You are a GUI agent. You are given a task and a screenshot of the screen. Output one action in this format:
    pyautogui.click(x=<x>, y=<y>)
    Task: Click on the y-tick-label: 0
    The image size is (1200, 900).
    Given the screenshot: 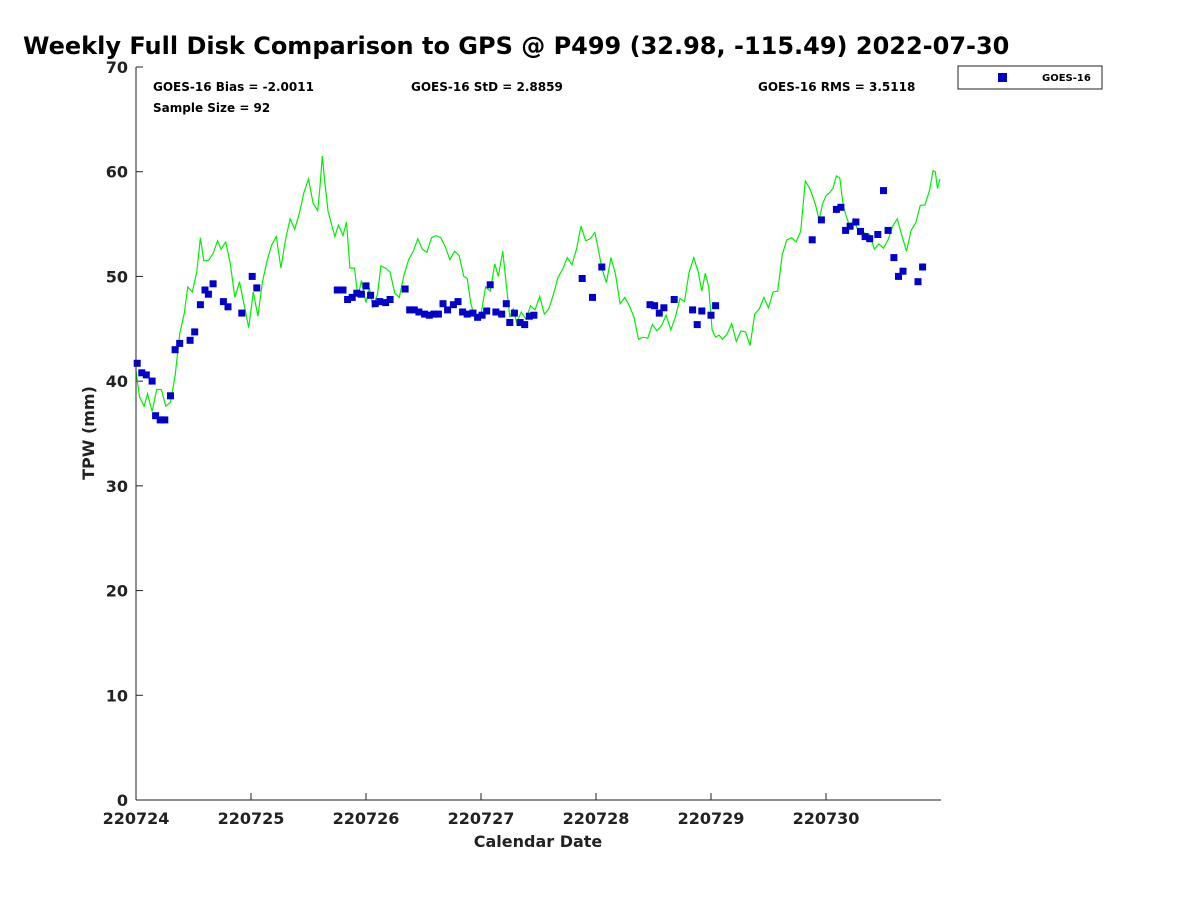 What is the action you would take?
    pyautogui.click(x=122, y=800)
    